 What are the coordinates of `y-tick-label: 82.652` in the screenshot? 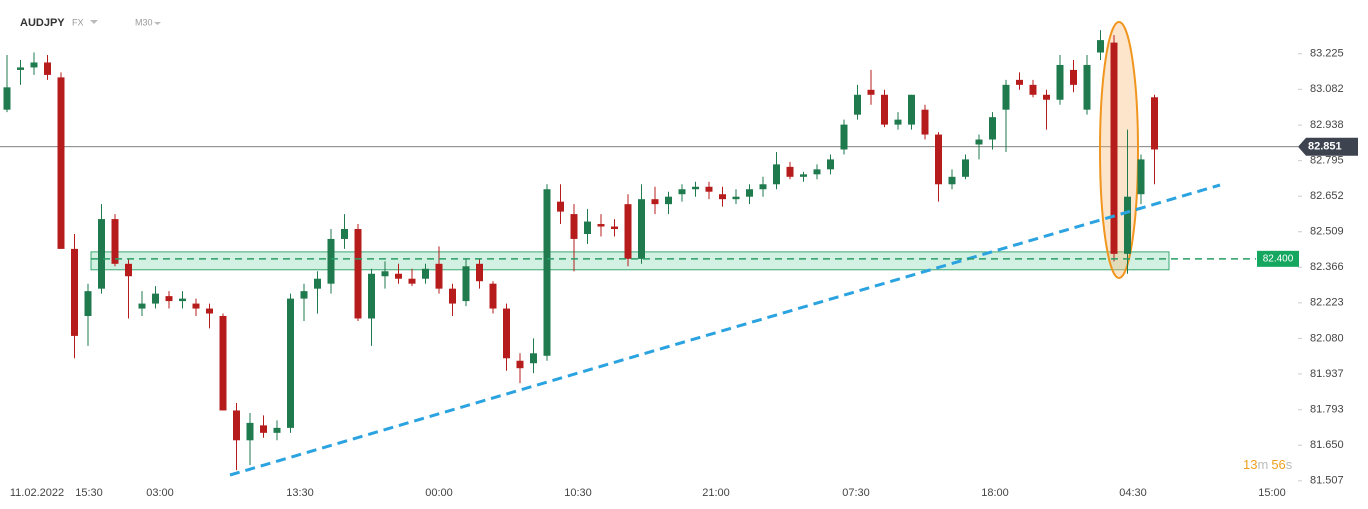 It's located at (1327, 196).